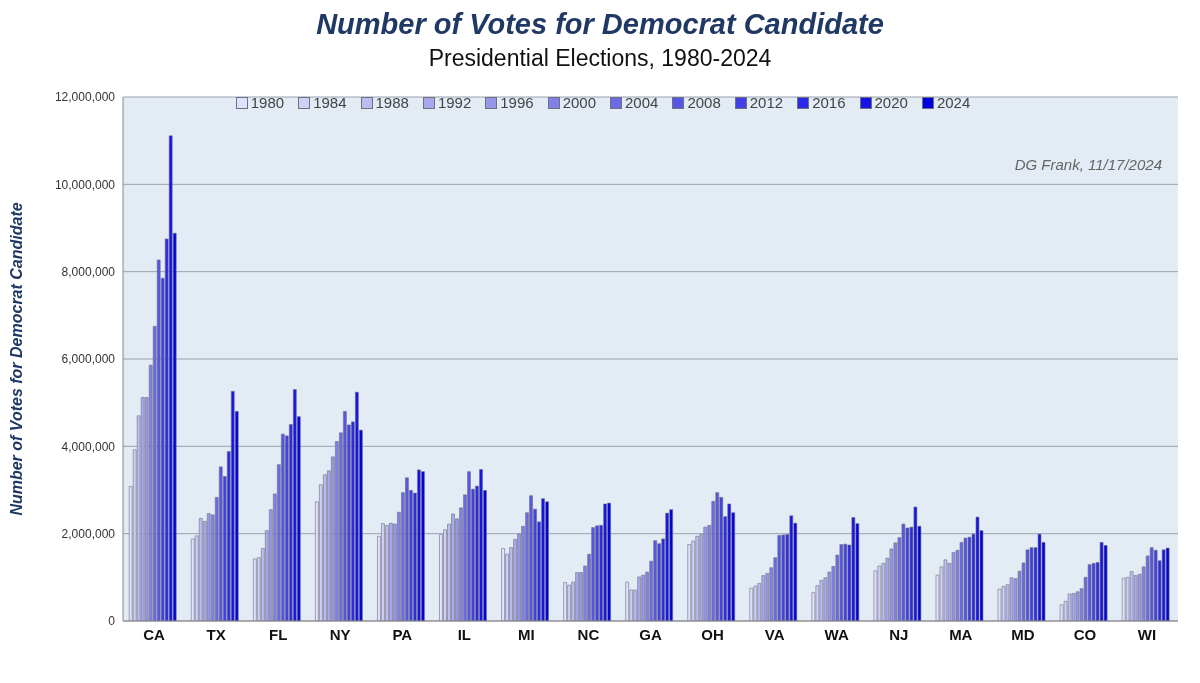 The width and height of the screenshot is (1200, 683). Describe the element at coordinates (112, 621) in the screenshot. I see `y-tick-label: 0` at that location.